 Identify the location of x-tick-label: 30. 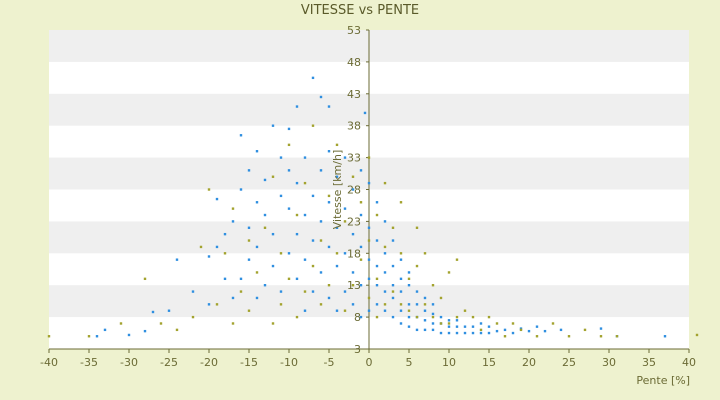
(609, 362).